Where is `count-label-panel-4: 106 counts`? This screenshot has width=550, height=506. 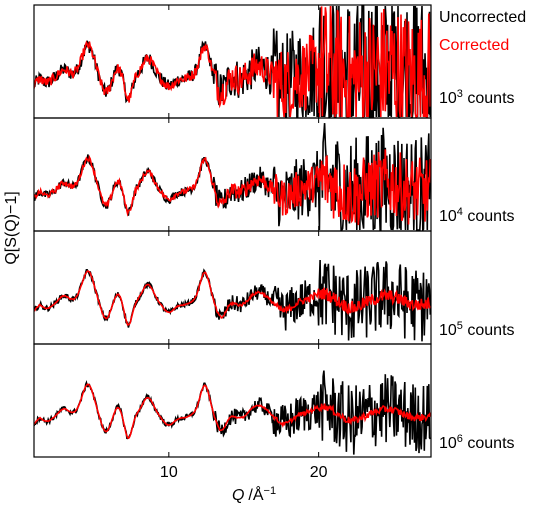
count-label-panel-4: 106 counts is located at coordinates (477, 442).